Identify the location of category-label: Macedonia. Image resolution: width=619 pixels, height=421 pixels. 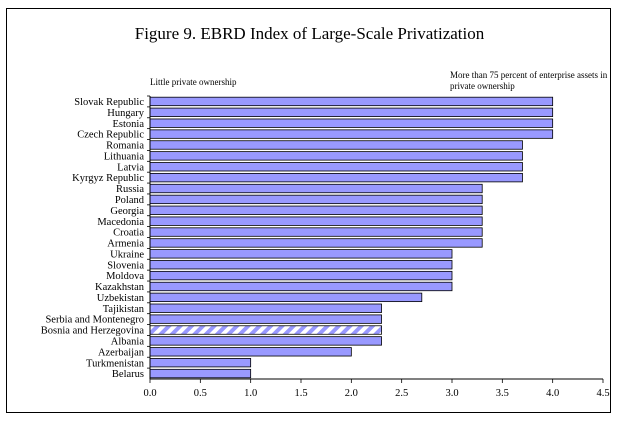
(120, 222).